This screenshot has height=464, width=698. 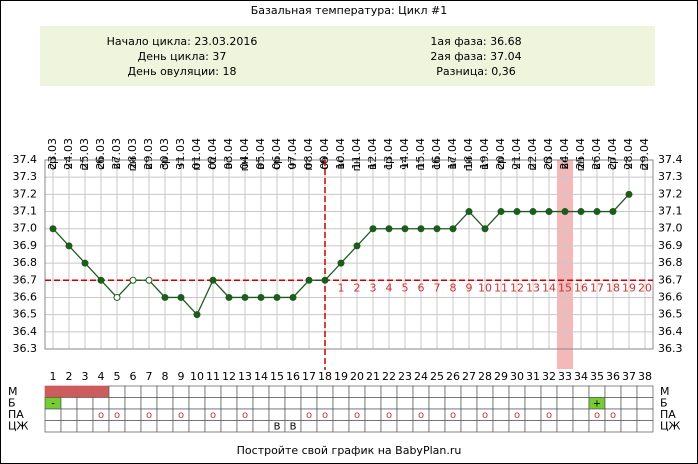 What do you see at coordinates (670, 159) in the screenshot?
I see `y-tick-label-right: 37.4` at bounding box center [670, 159].